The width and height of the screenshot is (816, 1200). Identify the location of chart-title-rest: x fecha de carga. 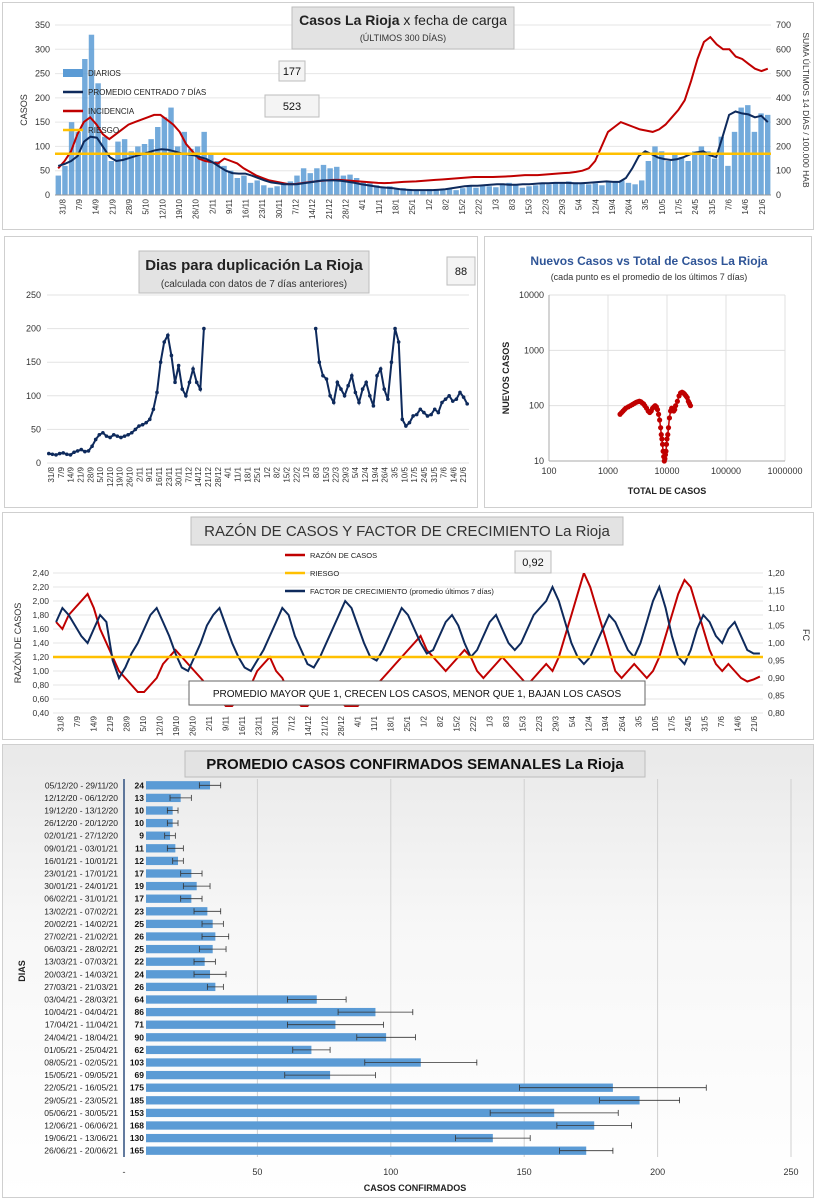
(453, 20).